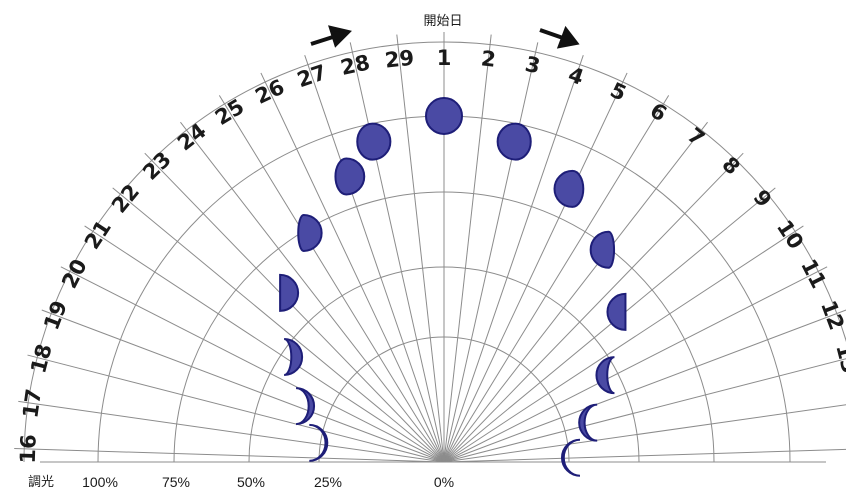 The width and height of the screenshot is (846, 491). I want to click on day-label: 17, so click(32, 403).